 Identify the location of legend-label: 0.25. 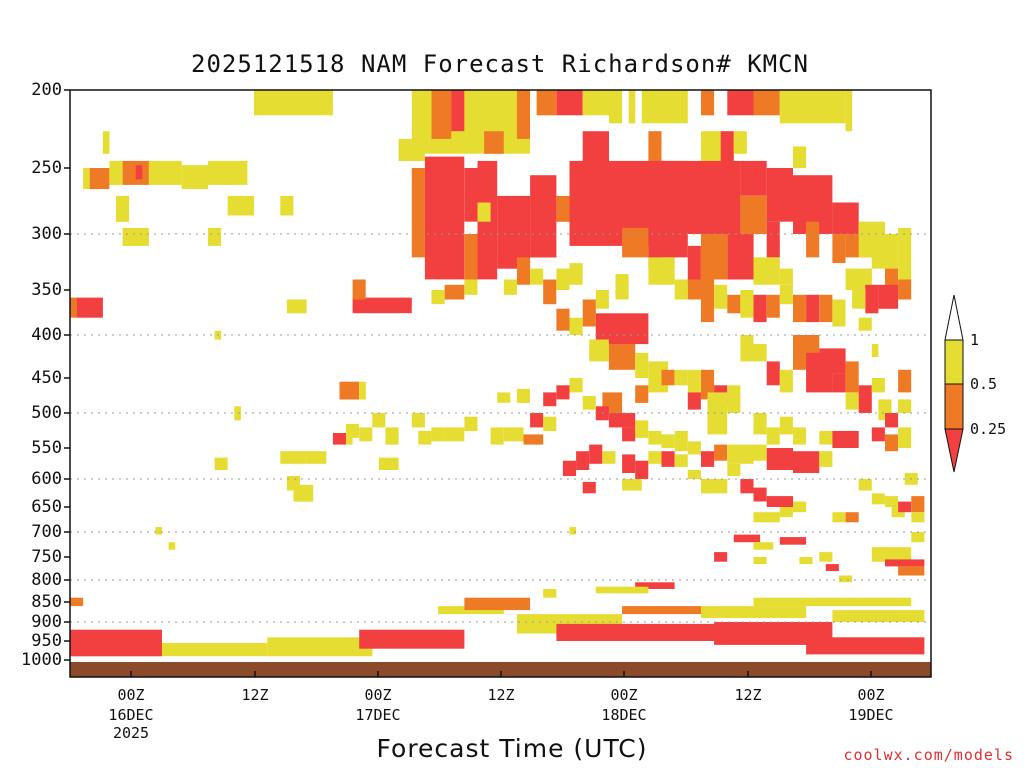
(988, 429).